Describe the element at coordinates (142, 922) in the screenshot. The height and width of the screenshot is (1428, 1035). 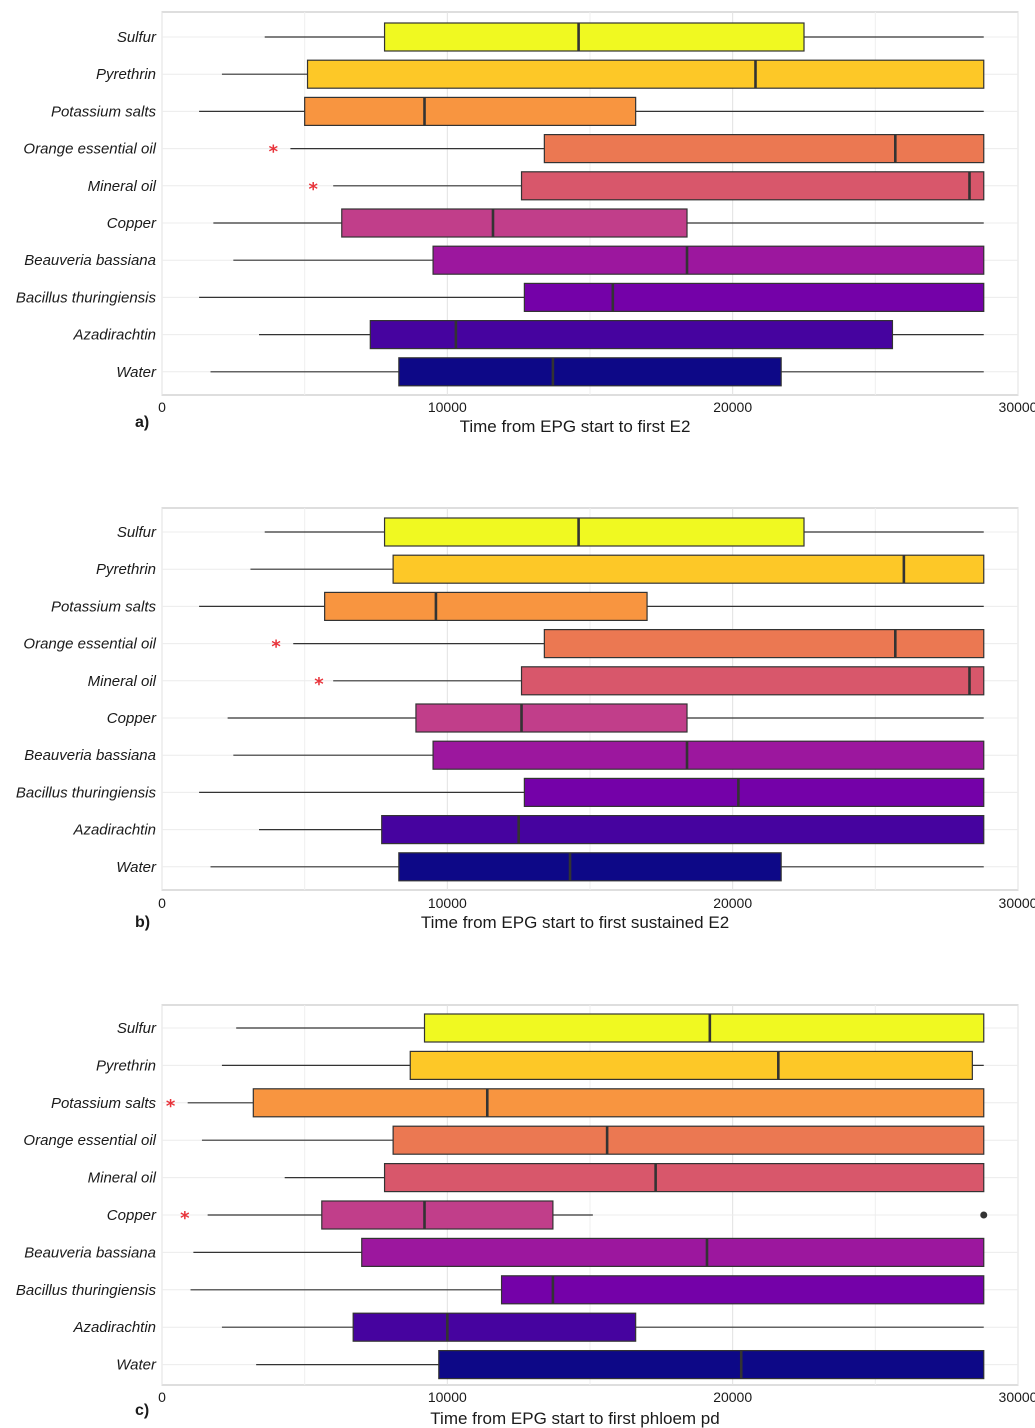
I see `panel-letter: b)` at that location.